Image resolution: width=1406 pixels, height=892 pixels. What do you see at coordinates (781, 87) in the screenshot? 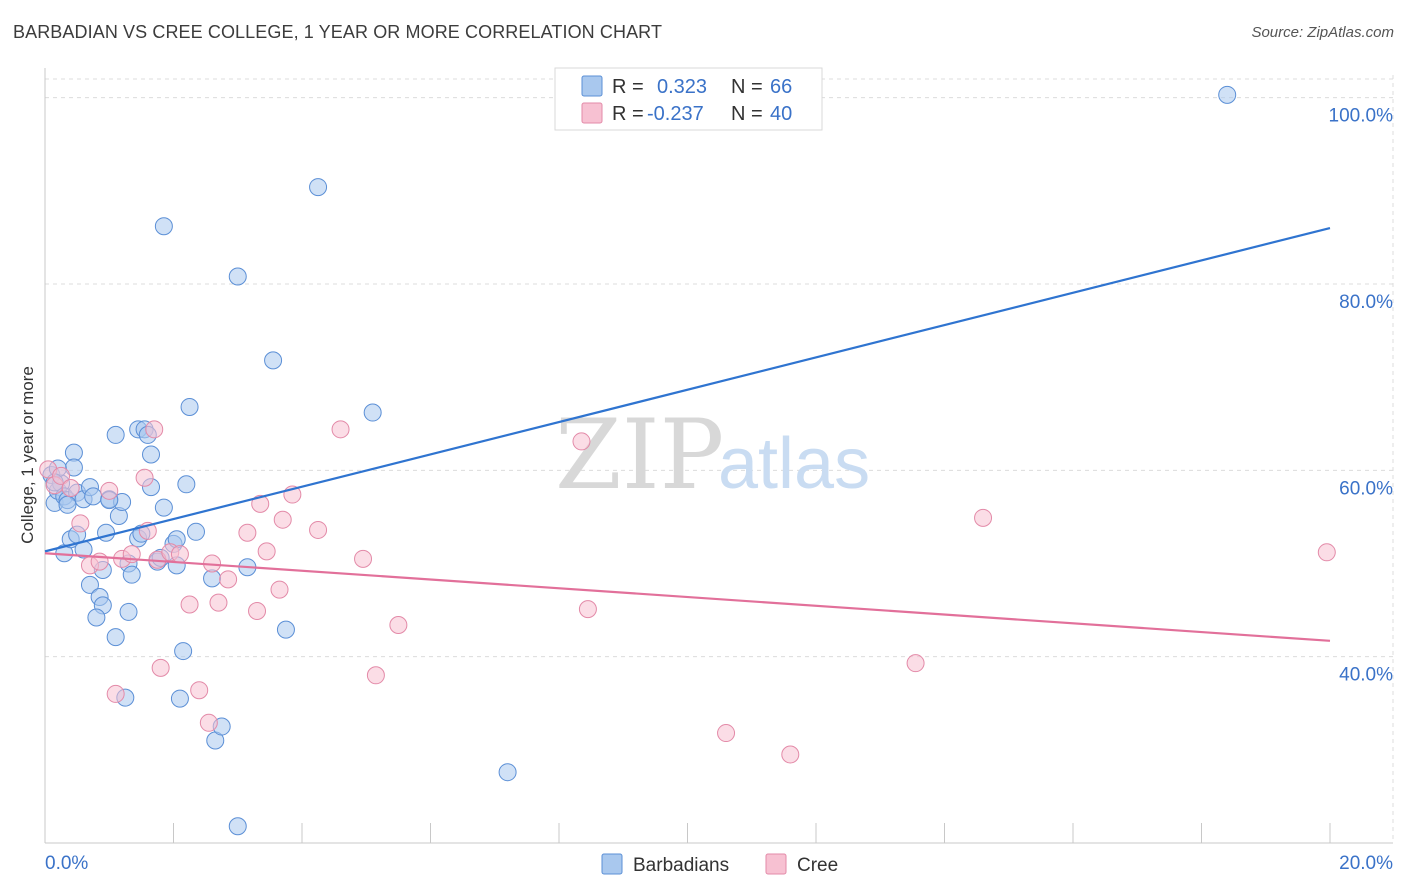
I see `legend-n-value-barbadians: 66` at bounding box center [781, 87].